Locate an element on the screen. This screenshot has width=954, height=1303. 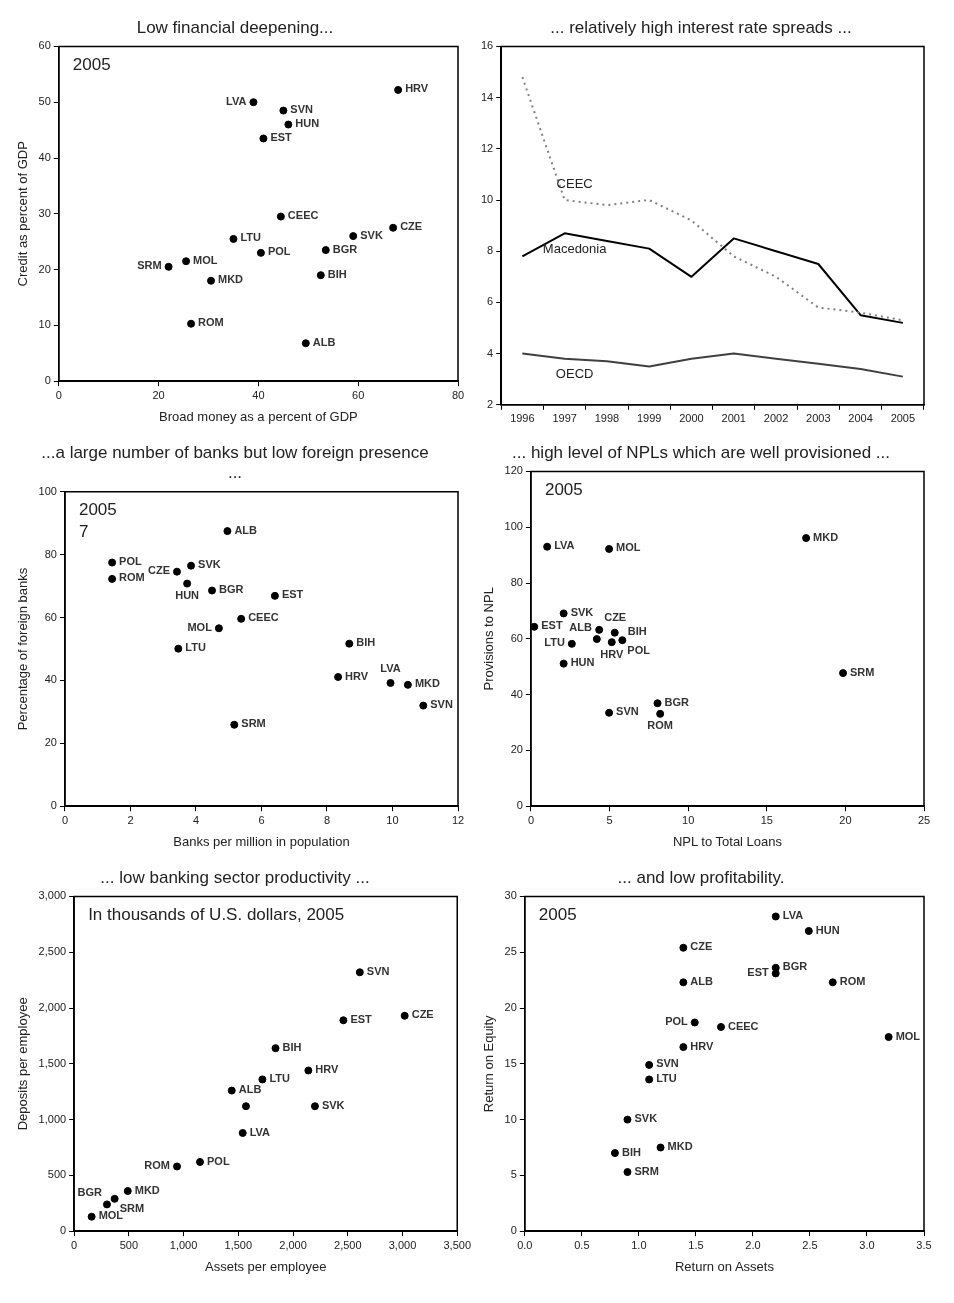
y-tick-label: 10 is located at coordinates (44, 324).